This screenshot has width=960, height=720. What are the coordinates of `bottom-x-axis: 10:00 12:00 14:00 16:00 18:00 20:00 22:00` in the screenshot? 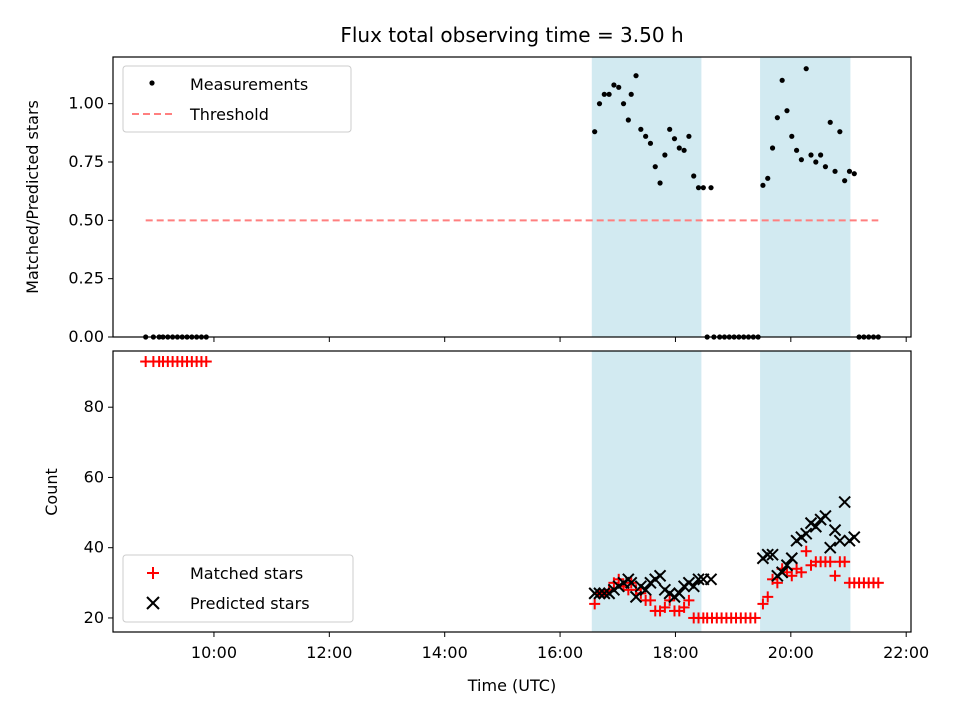 It's located at (560, 647).